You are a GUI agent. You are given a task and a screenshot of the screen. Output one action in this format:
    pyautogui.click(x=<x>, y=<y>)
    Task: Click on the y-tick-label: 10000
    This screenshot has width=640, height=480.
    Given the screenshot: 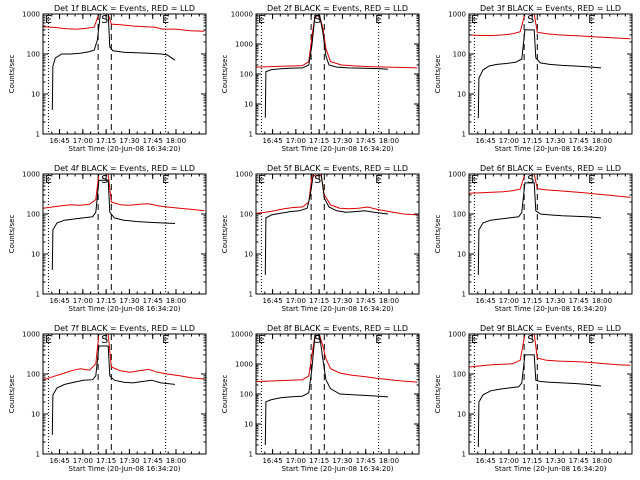 What is the action you would take?
    pyautogui.click(x=242, y=335)
    